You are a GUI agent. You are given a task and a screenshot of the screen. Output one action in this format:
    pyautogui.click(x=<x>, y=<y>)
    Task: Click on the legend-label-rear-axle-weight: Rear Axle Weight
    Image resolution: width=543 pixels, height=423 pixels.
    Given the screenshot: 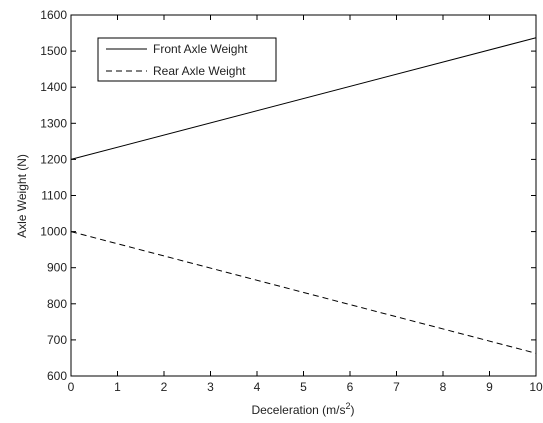 What is the action you would take?
    pyautogui.click(x=199, y=71)
    